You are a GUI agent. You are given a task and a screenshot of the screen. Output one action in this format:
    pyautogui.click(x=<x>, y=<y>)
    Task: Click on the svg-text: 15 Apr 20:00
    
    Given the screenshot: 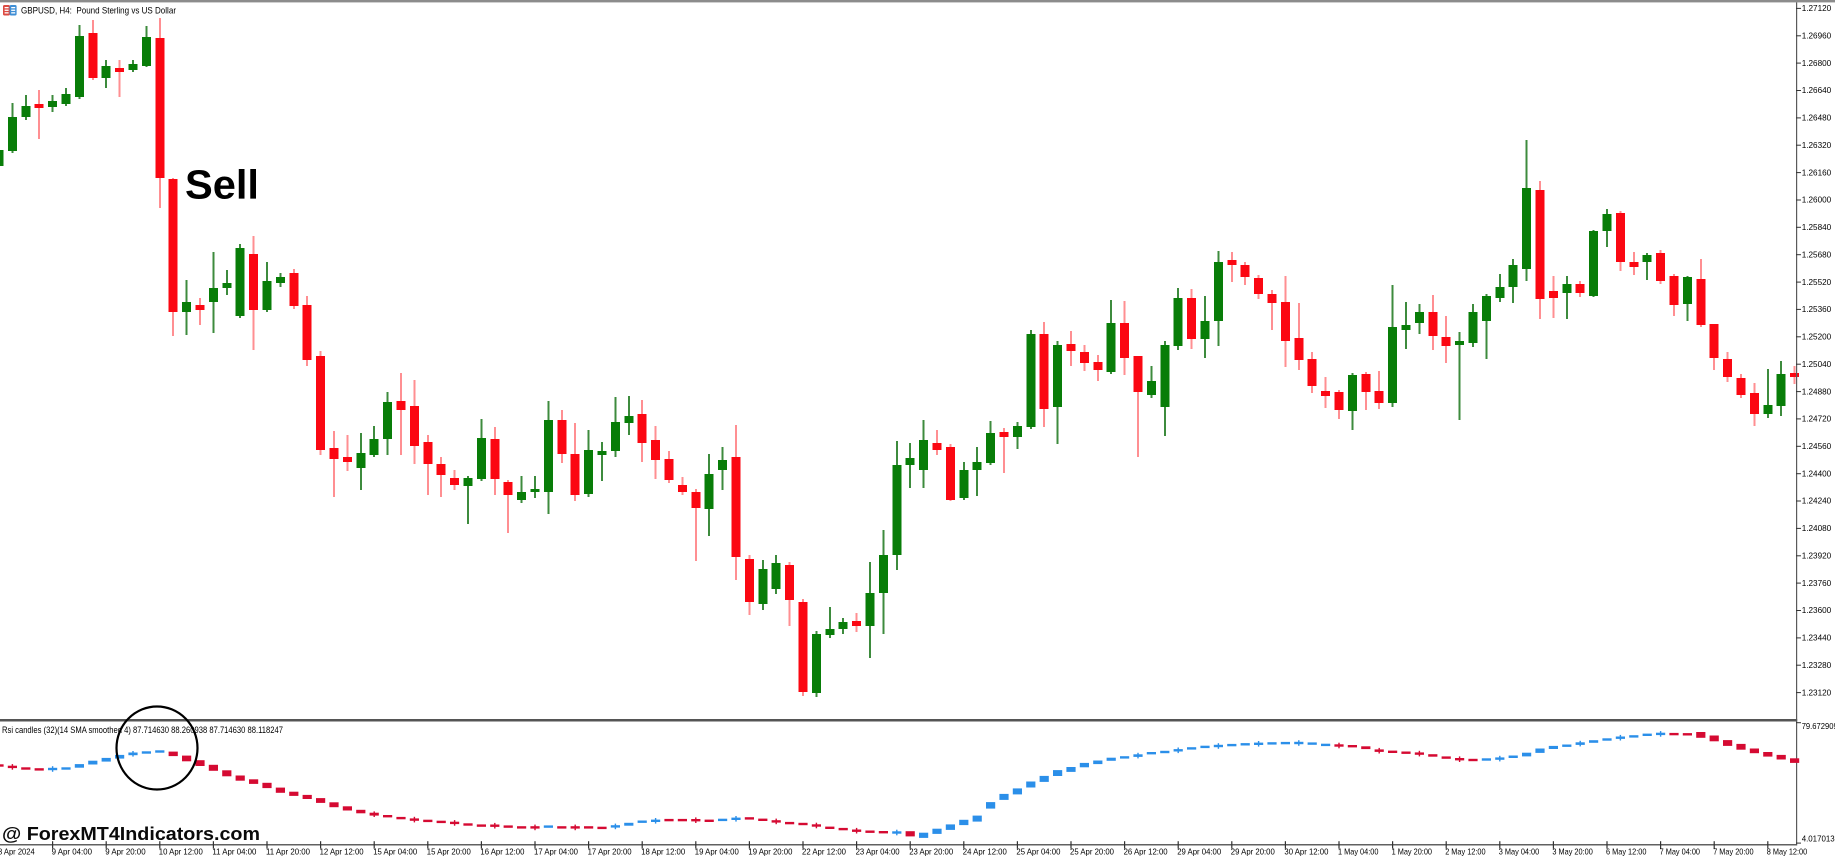 What is the action you would take?
    pyautogui.click(x=449, y=851)
    